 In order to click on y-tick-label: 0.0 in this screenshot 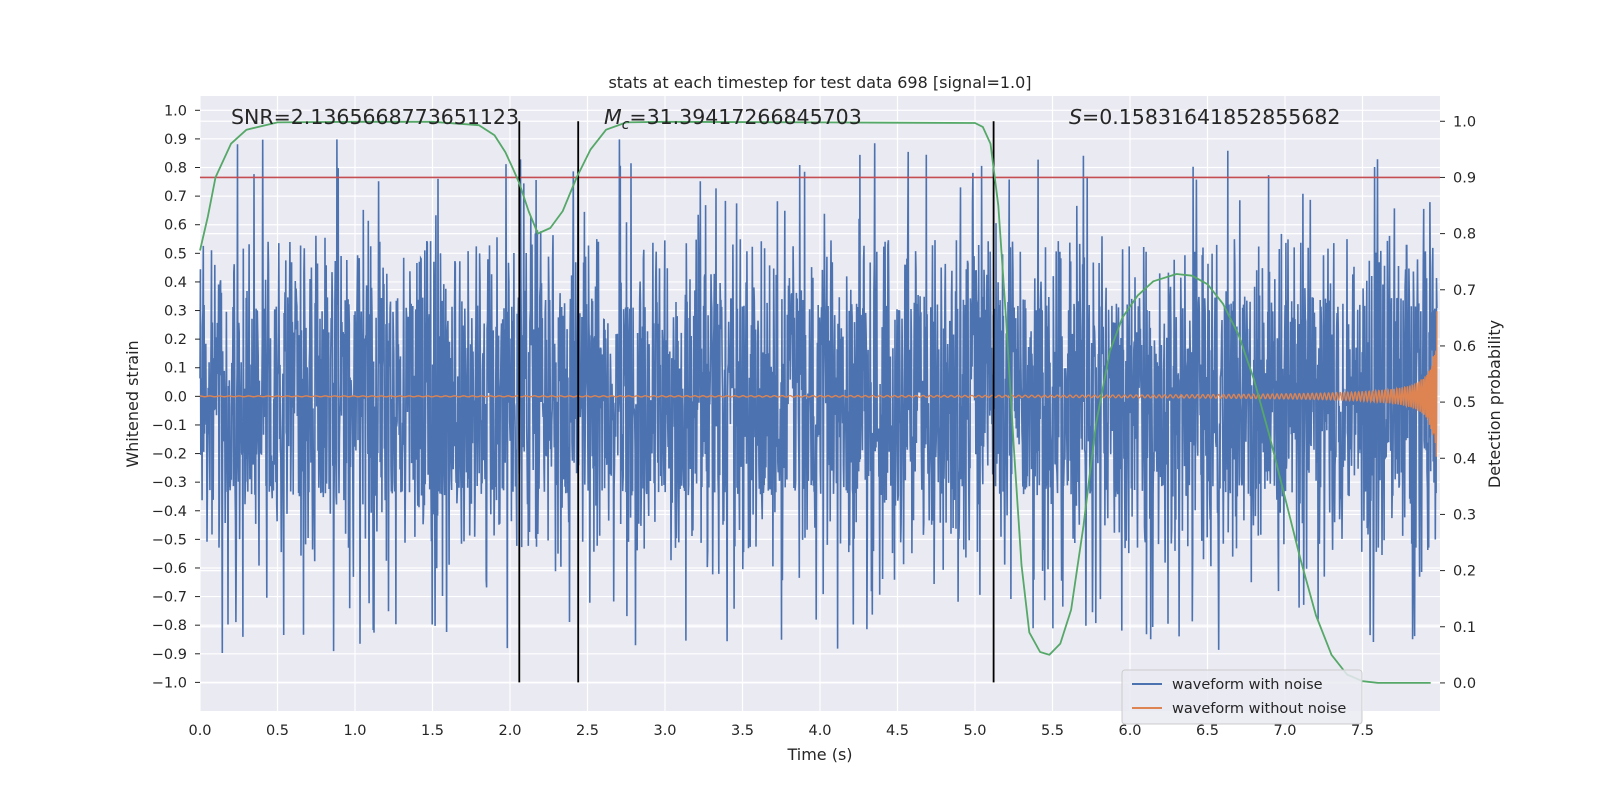, I will do `click(175, 397)`.